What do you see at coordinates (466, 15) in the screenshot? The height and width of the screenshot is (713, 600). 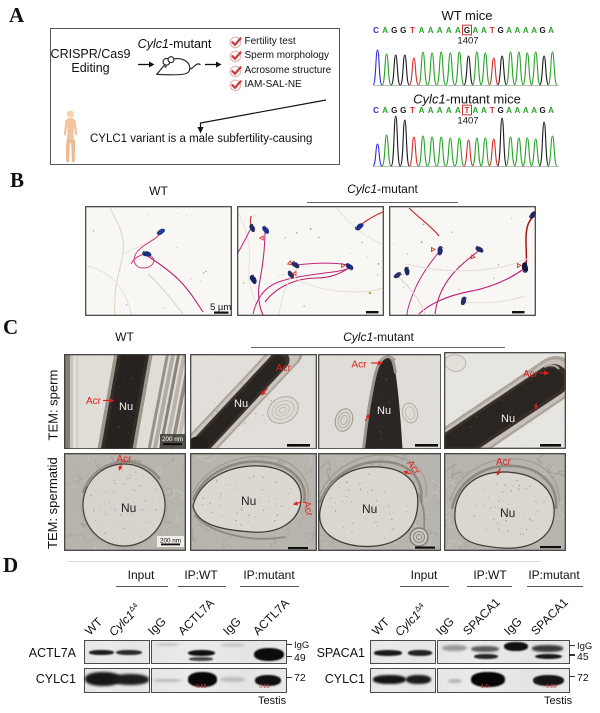 I see `svg-text: WT mice` at bounding box center [466, 15].